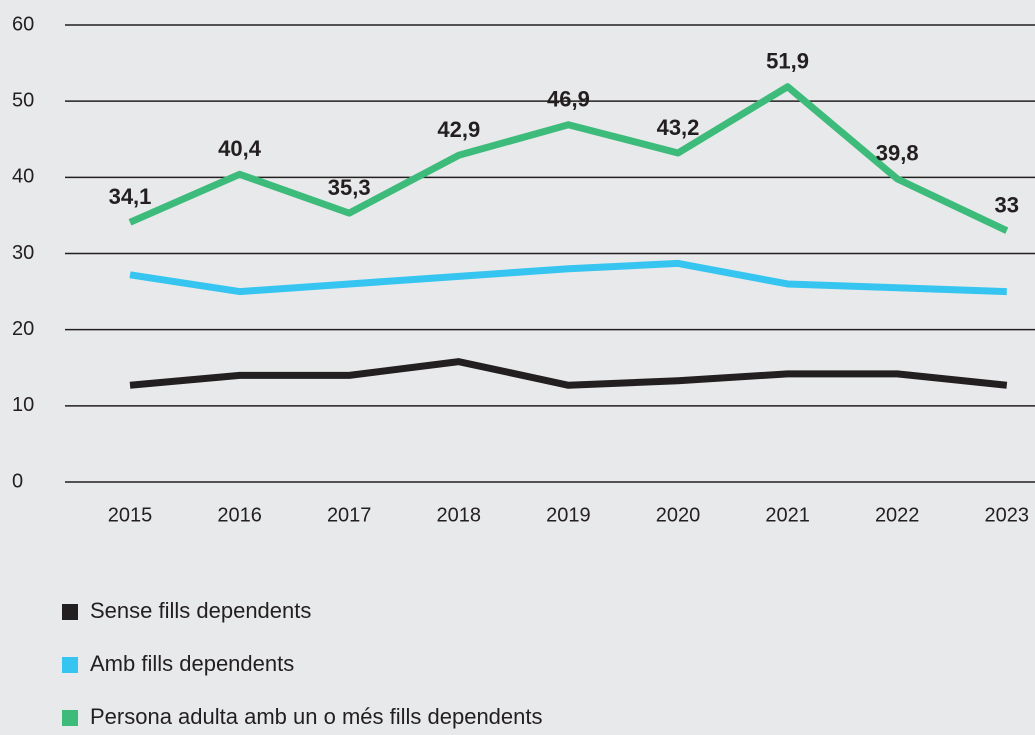  I want to click on data-label: 51,9, so click(787, 61).